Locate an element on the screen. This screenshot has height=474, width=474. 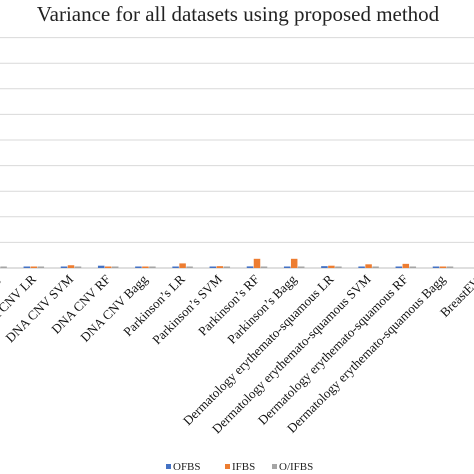
bars is located at coordinates (227, 263).